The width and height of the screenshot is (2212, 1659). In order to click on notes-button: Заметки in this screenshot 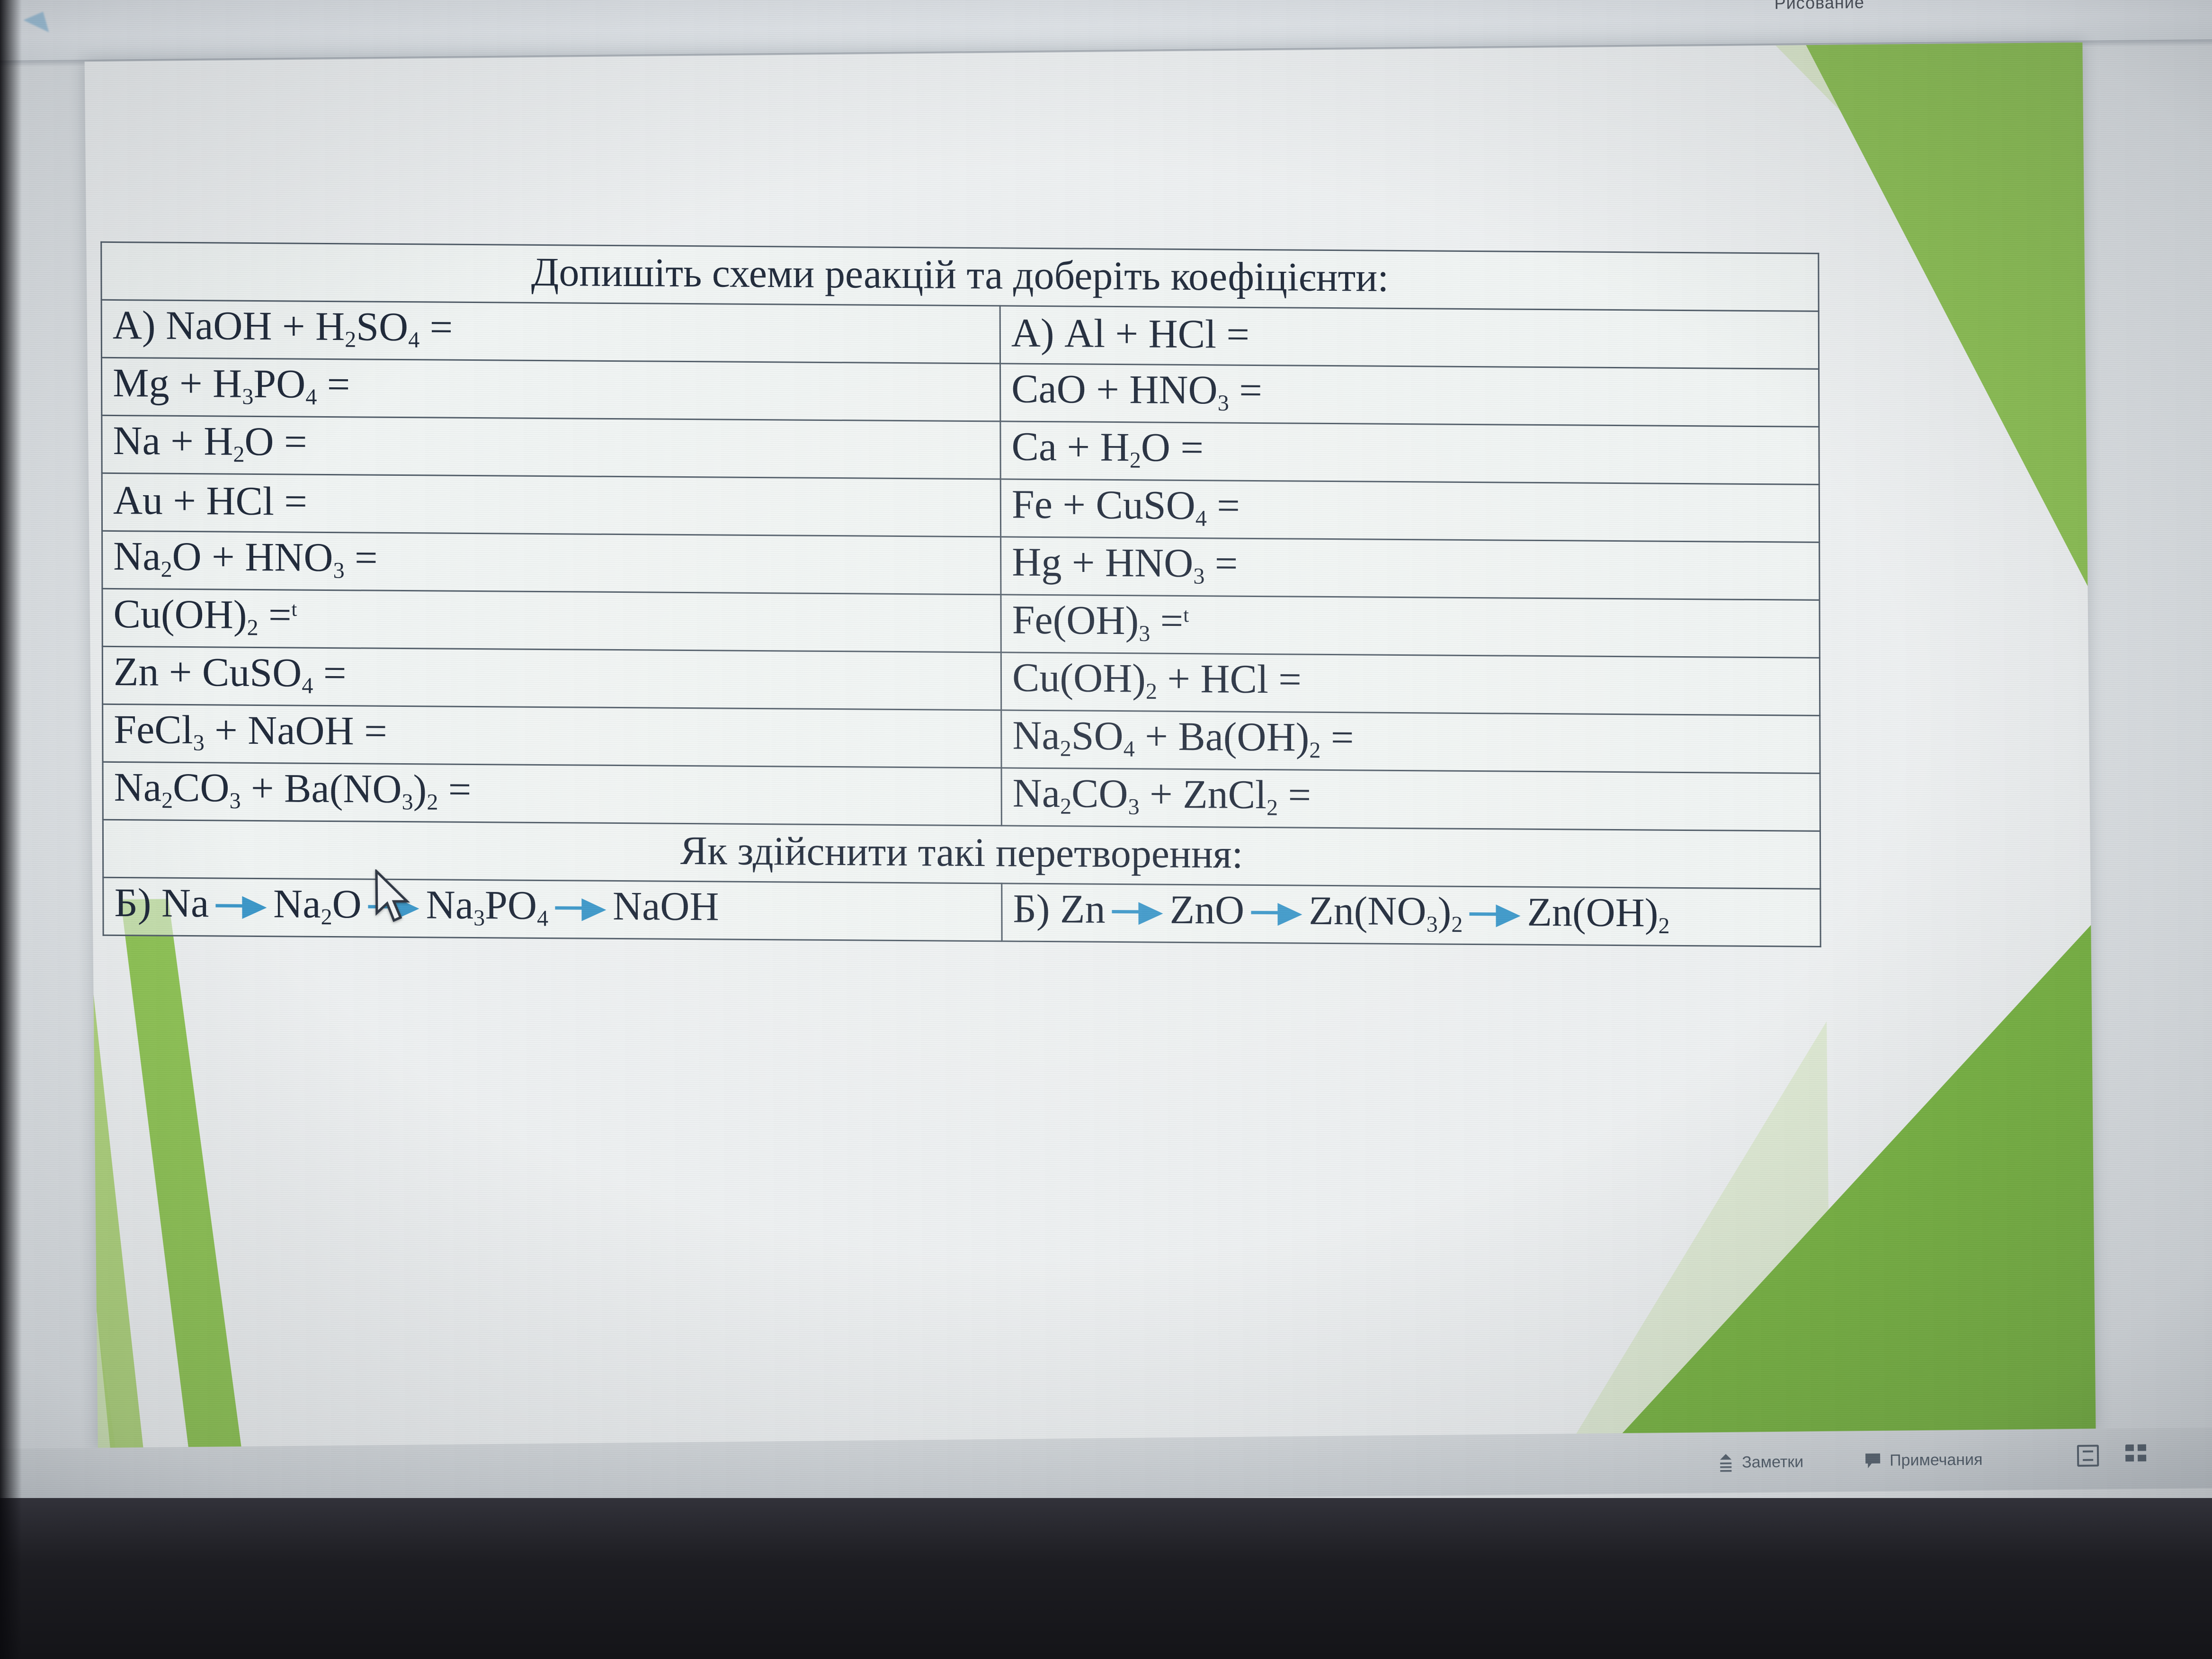, I will do `click(1760, 1462)`.